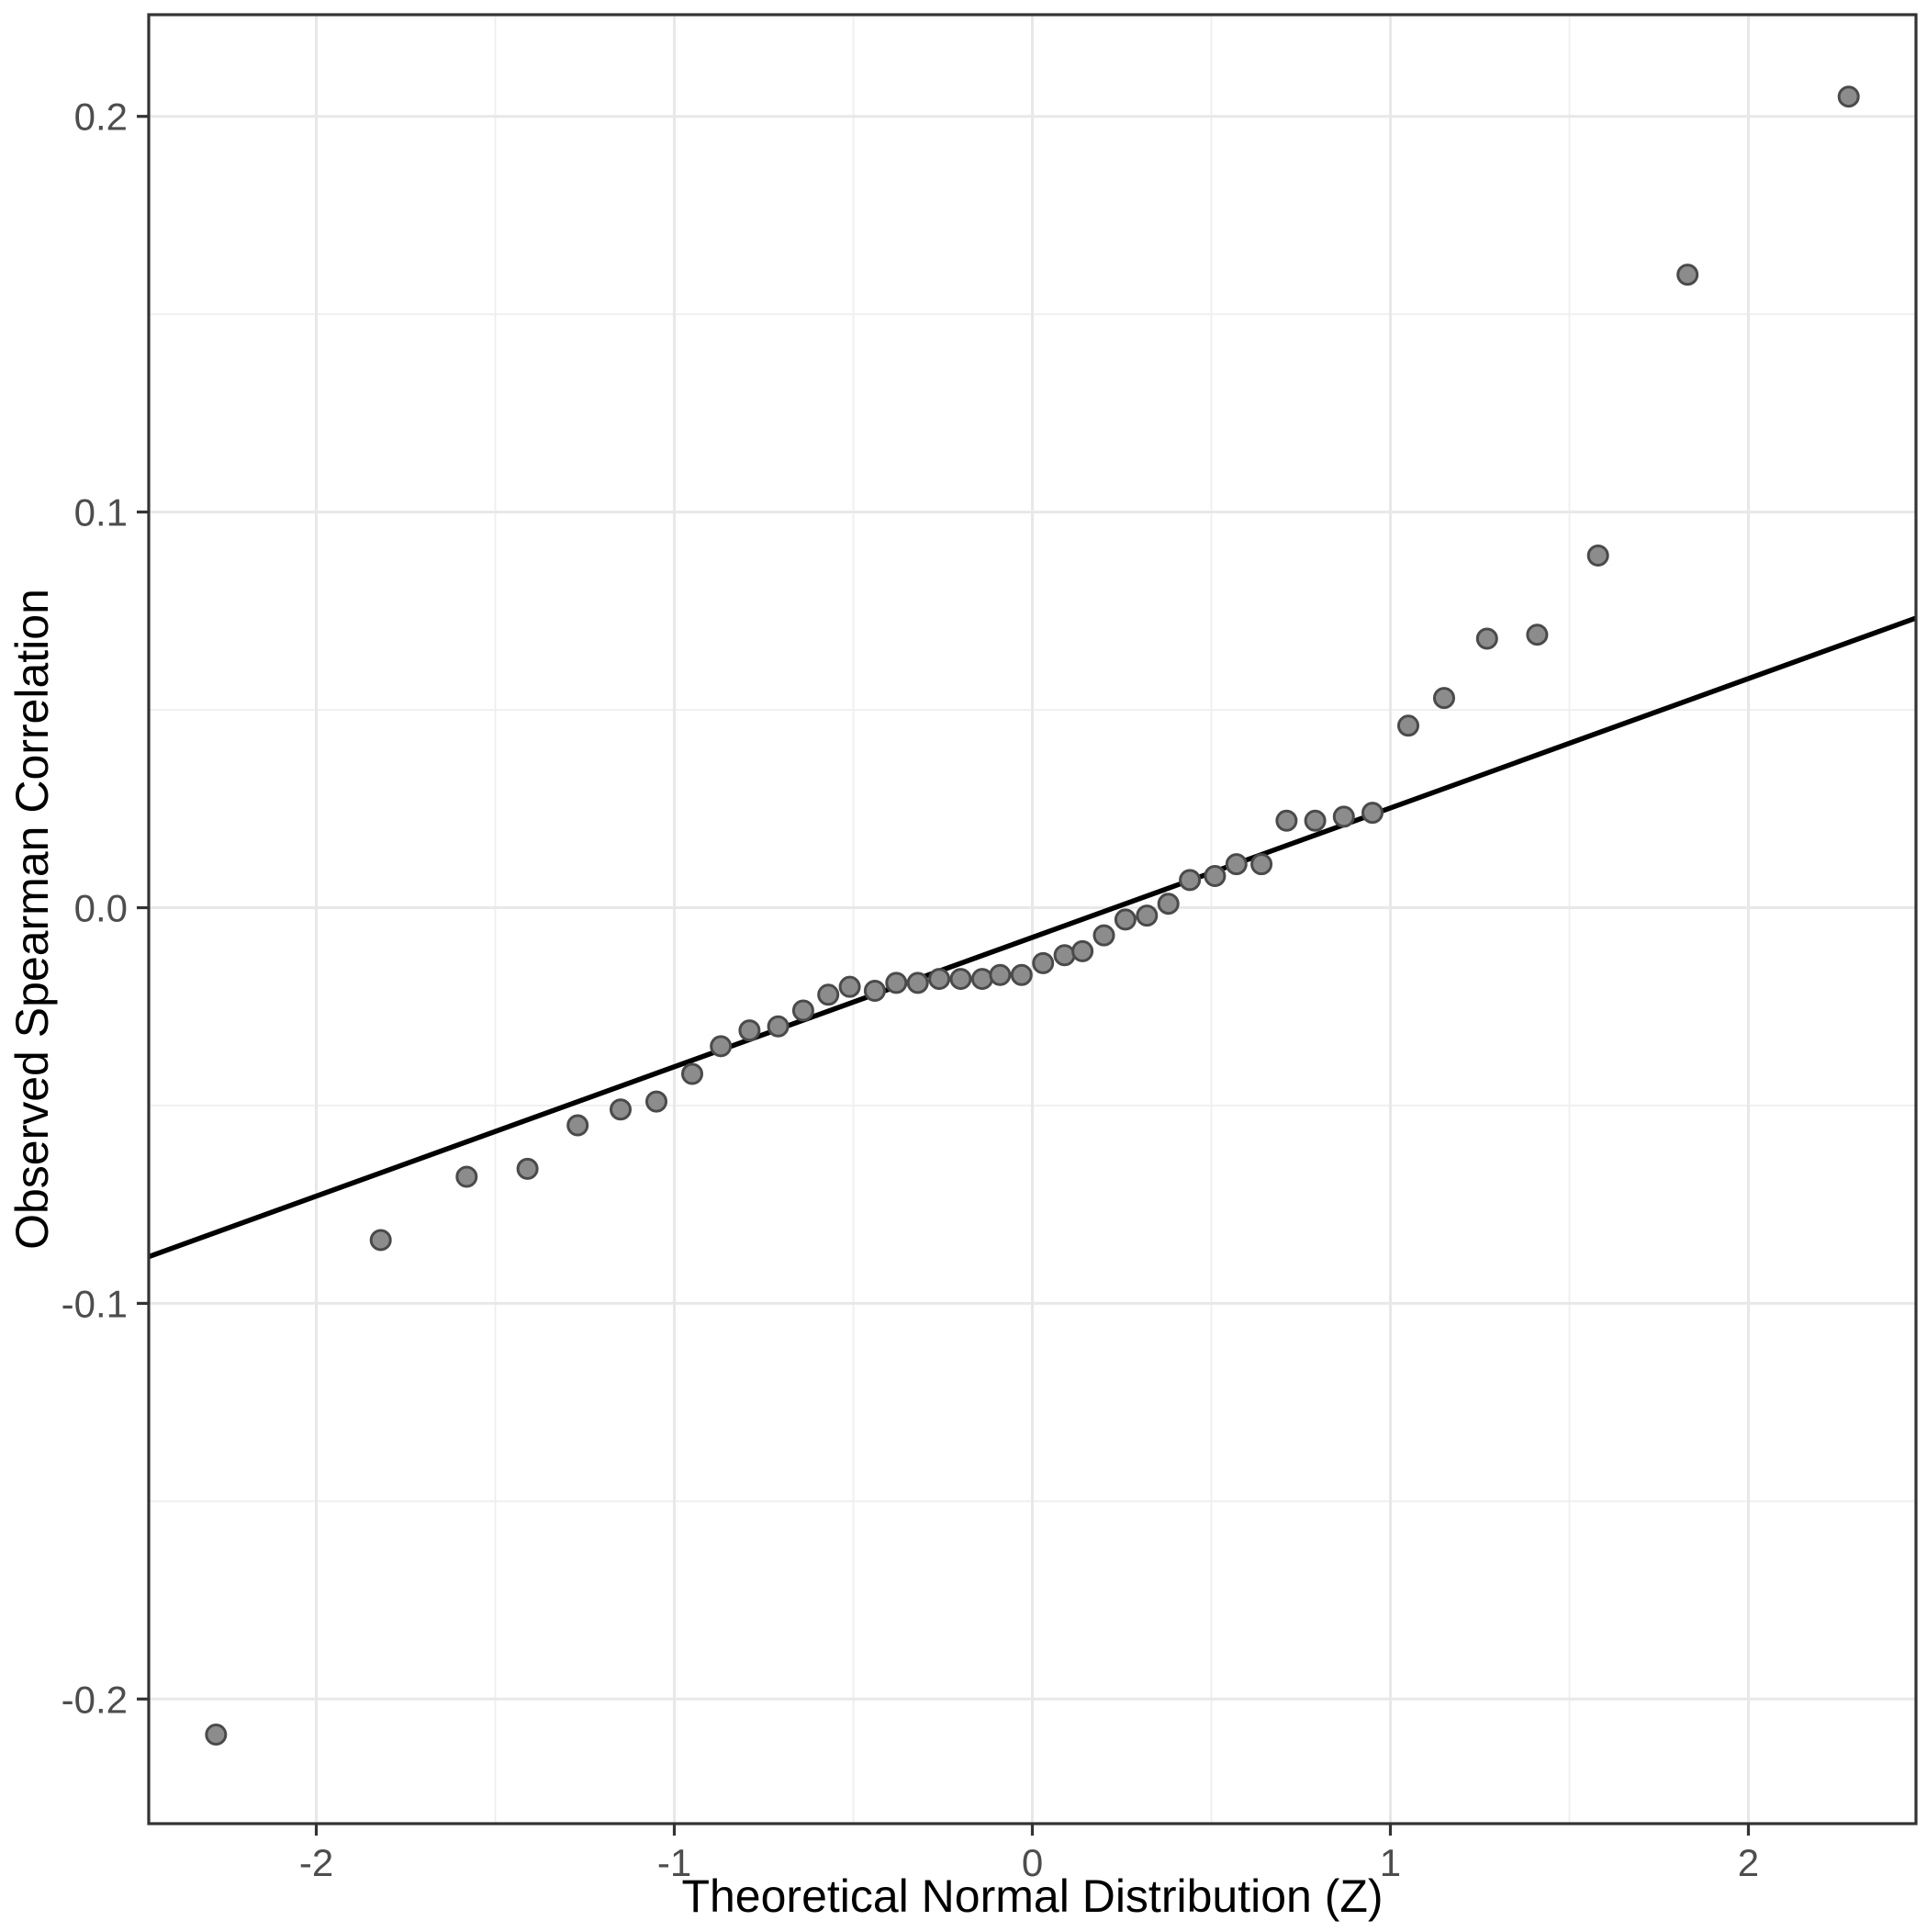 This screenshot has width=1927, height=1932. What do you see at coordinates (1391, 1862) in the screenshot?
I see `x-tick-label: 1` at bounding box center [1391, 1862].